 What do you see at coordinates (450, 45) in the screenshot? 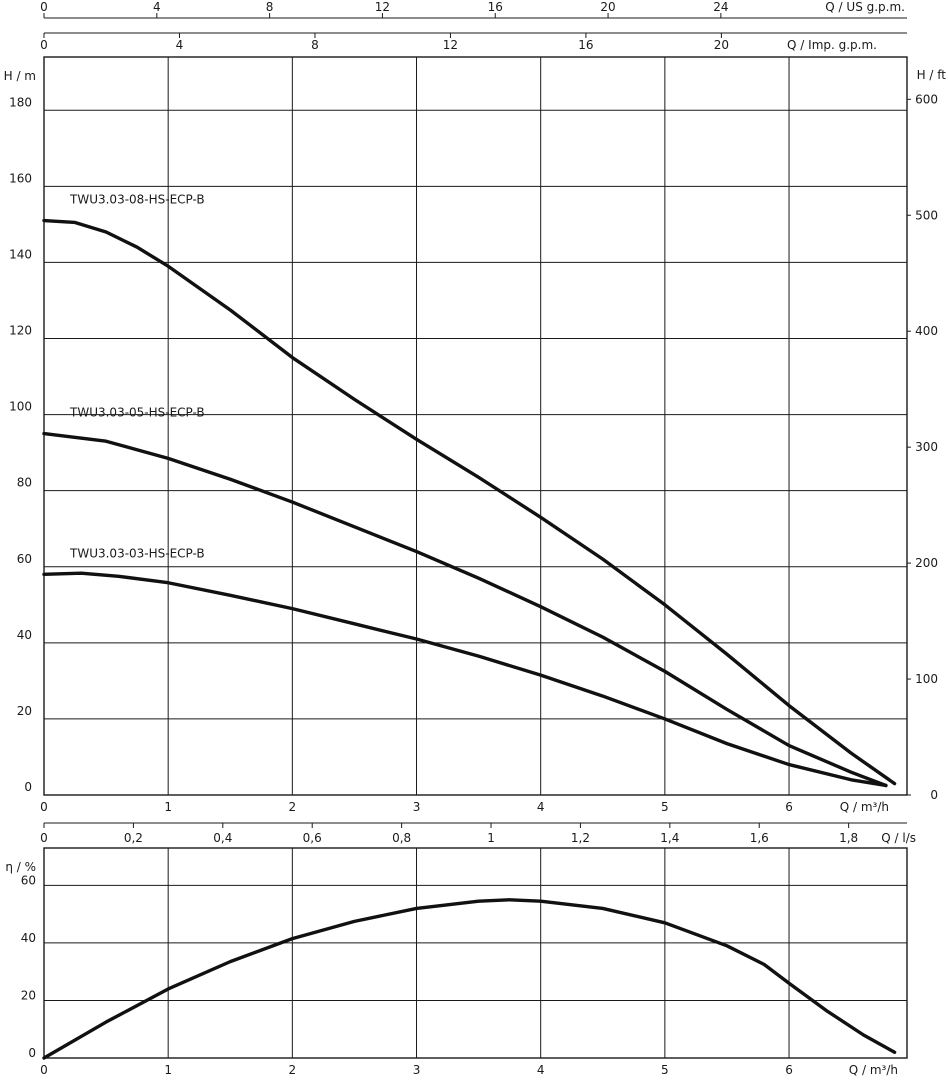
I see `top-axis-imp-tick-label: 12` at bounding box center [450, 45].